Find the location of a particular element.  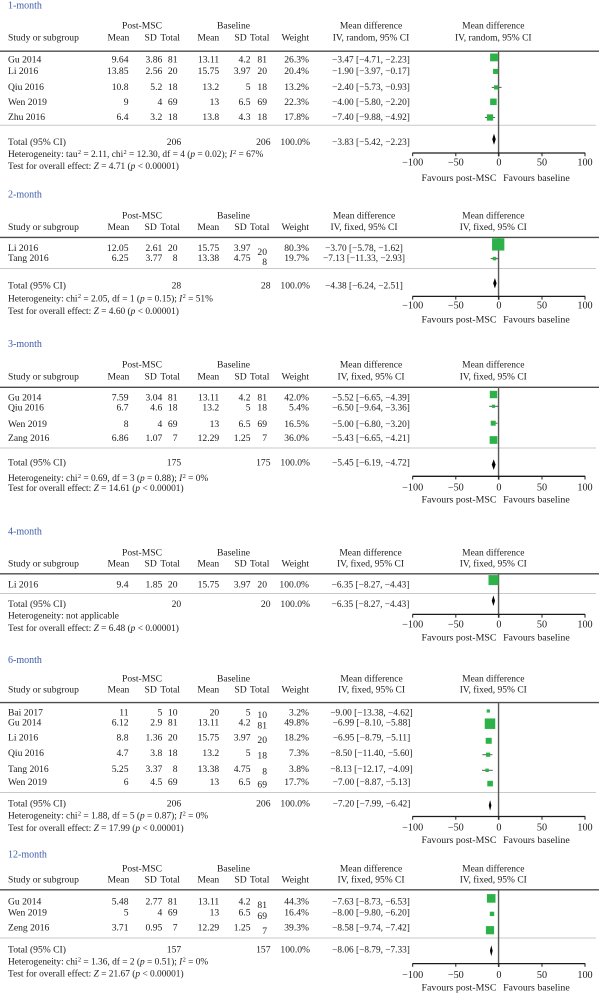

svg-text: 50 is located at coordinates (542, 162).